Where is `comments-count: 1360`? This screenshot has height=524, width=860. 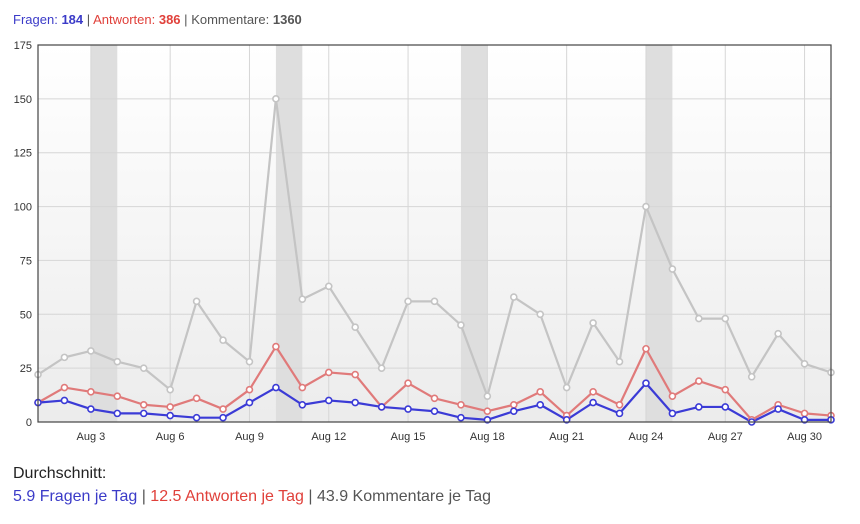 comments-count: 1360 is located at coordinates (287, 19).